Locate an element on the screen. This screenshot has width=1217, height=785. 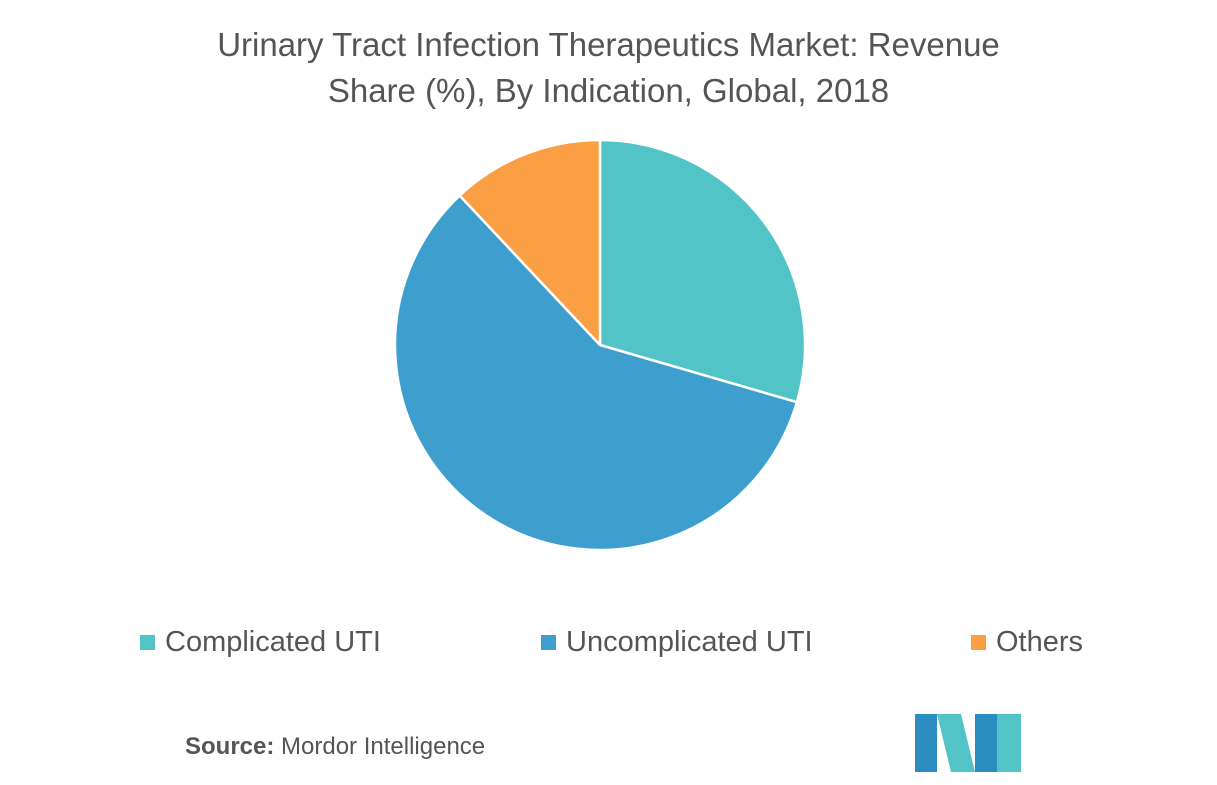
source-key: Source: is located at coordinates (230, 746).